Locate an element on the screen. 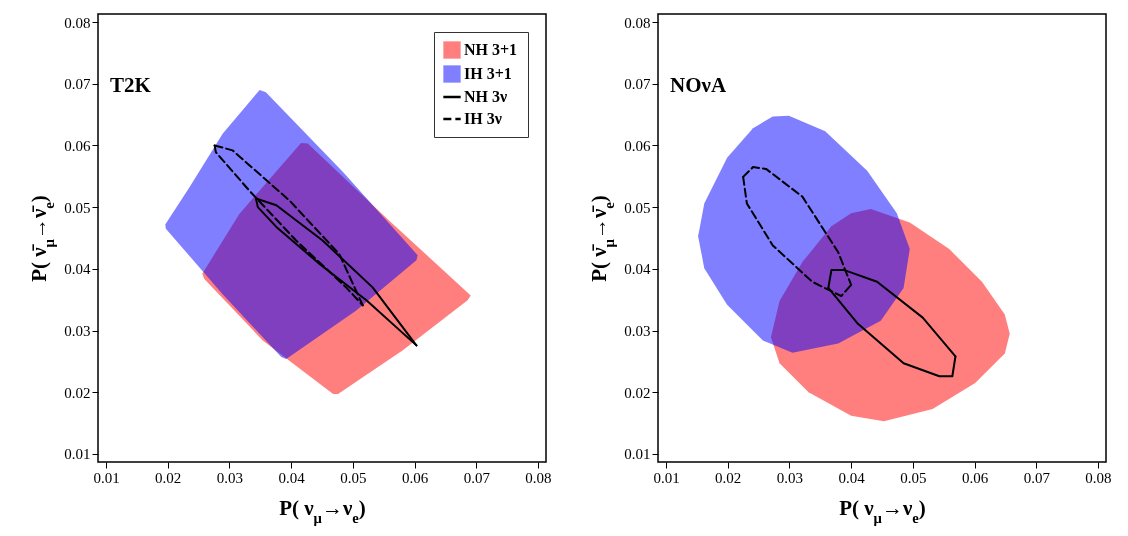 This screenshot has height=536, width=1128. legend-label: IH 3ν is located at coordinates (483, 118).